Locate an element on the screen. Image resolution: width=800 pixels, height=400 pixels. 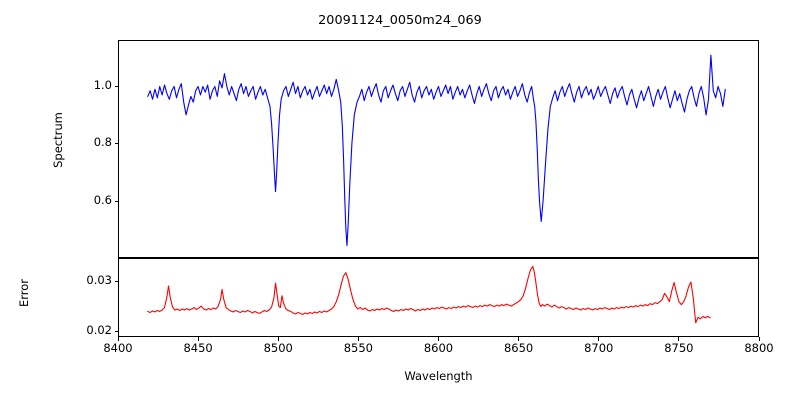
error-y-tick-label: 0.03 is located at coordinates (99, 279).